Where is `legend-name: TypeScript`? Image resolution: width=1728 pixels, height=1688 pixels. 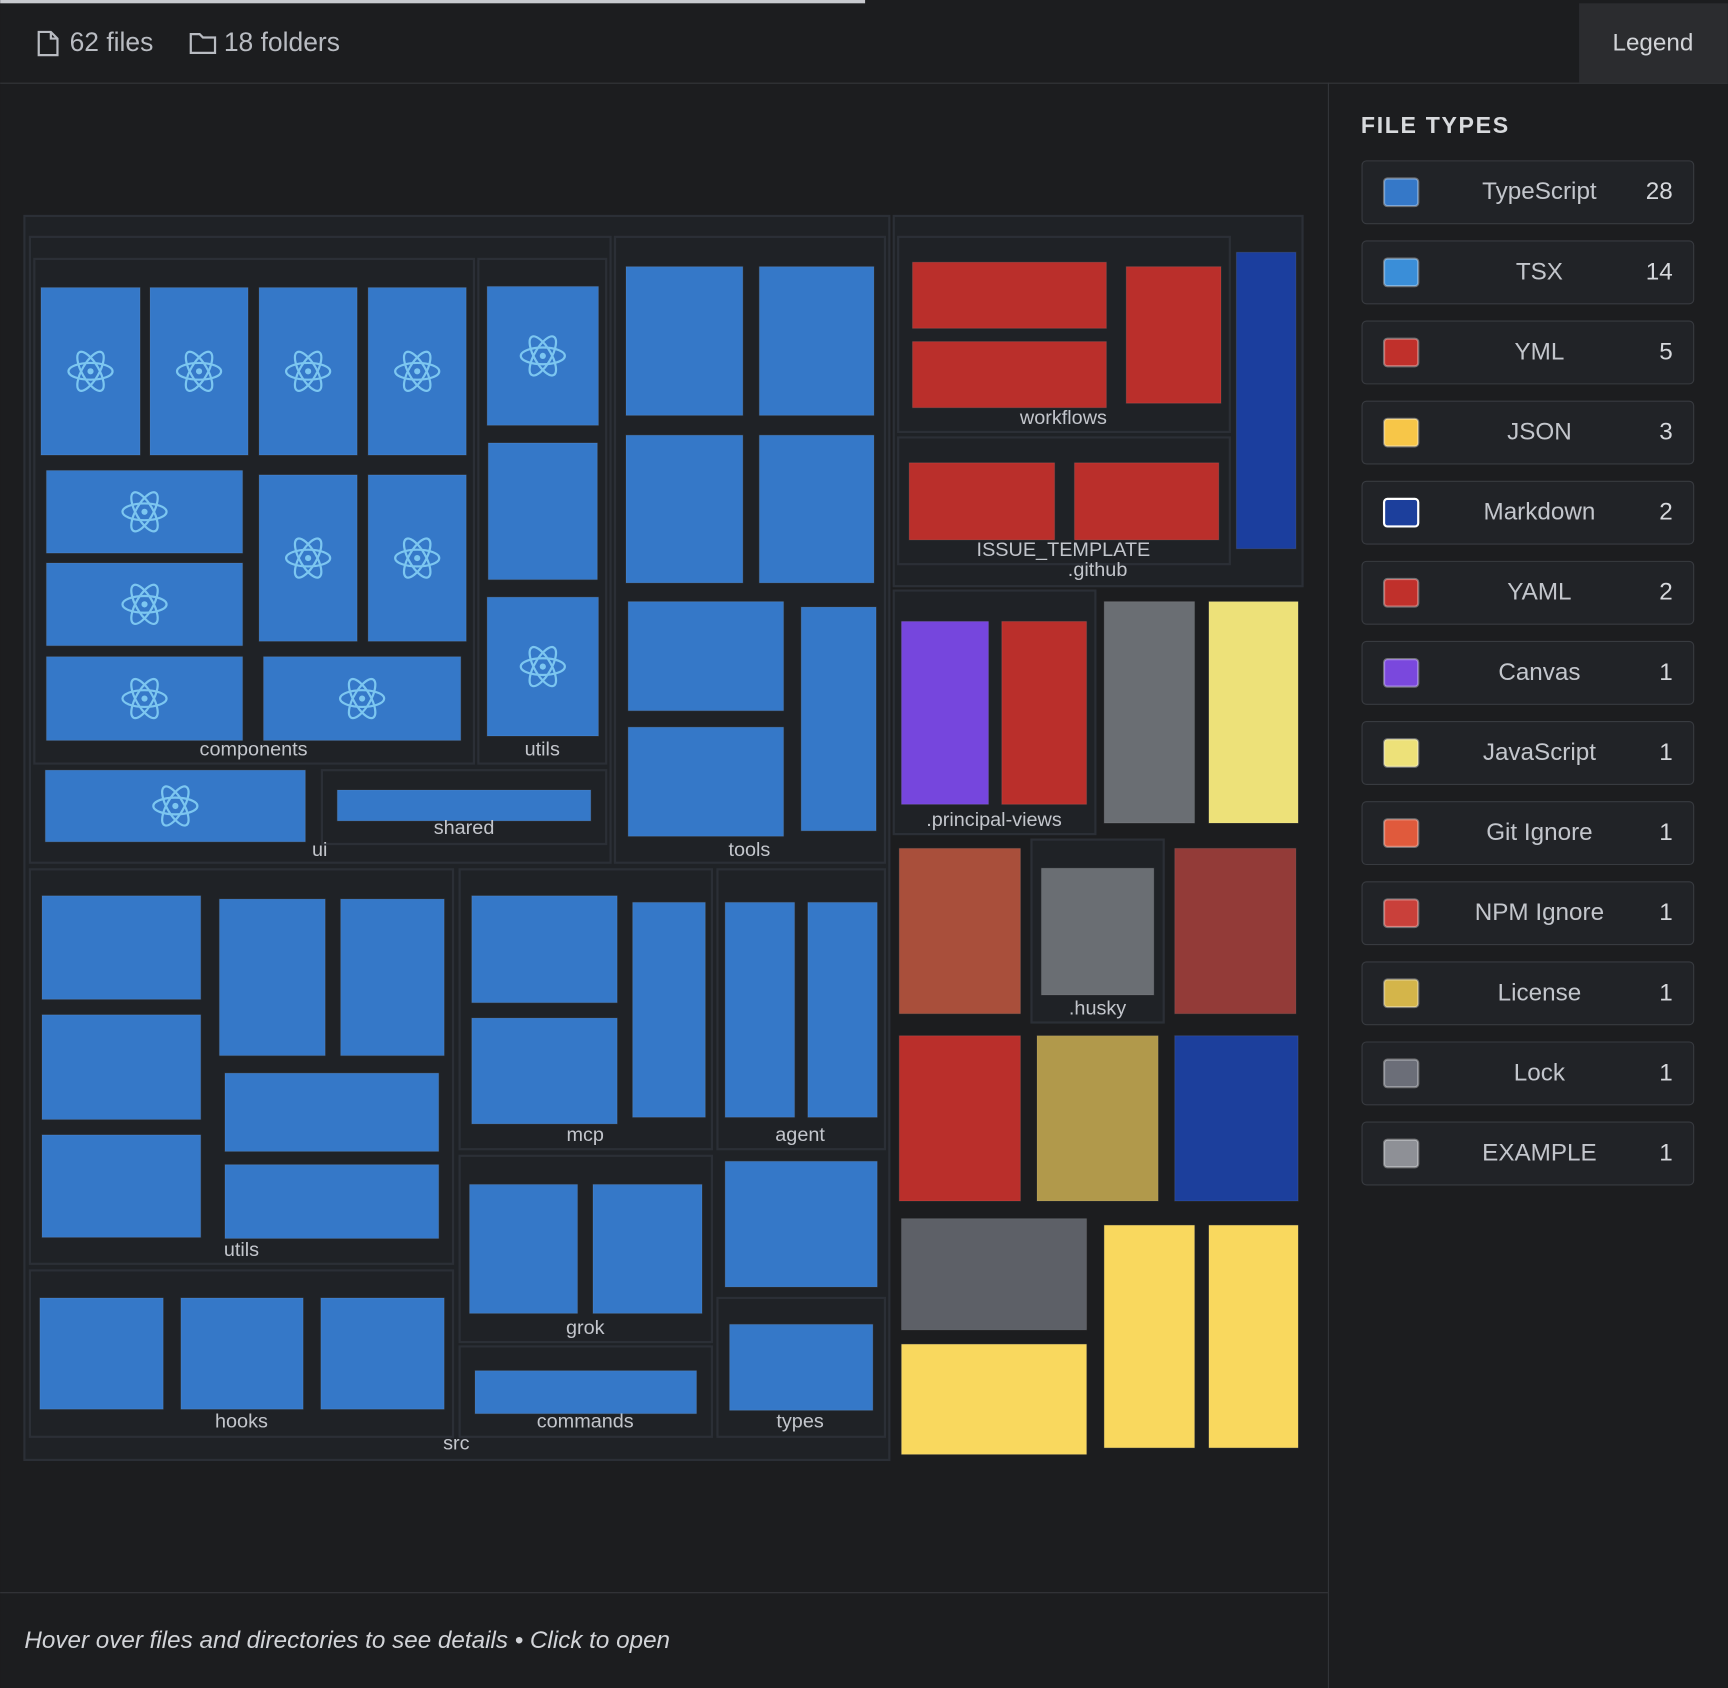
legend-name: TypeScript is located at coordinates (1539, 191).